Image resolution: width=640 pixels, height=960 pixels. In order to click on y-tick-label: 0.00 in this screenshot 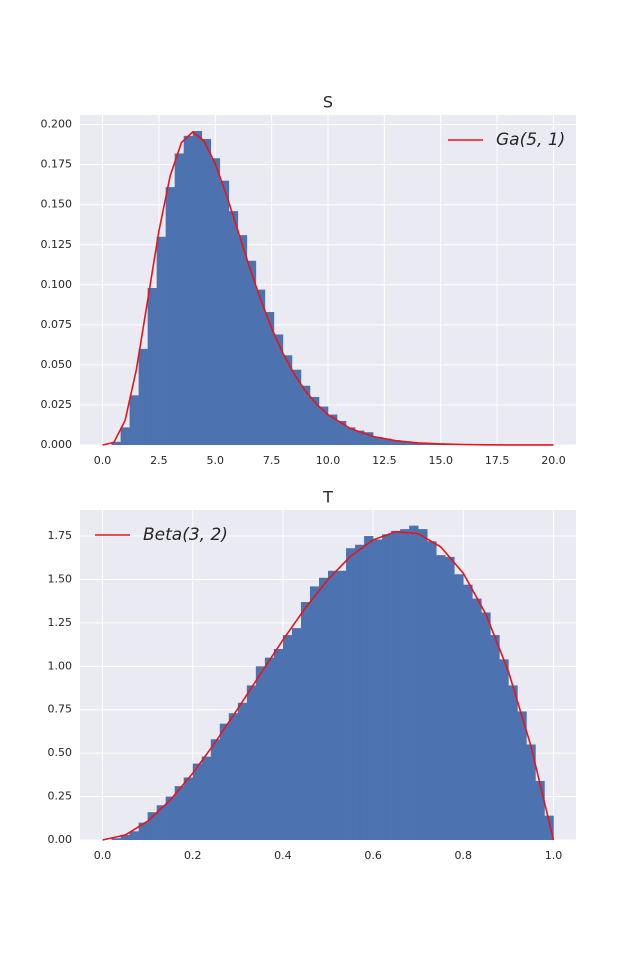, I will do `click(60, 839)`.